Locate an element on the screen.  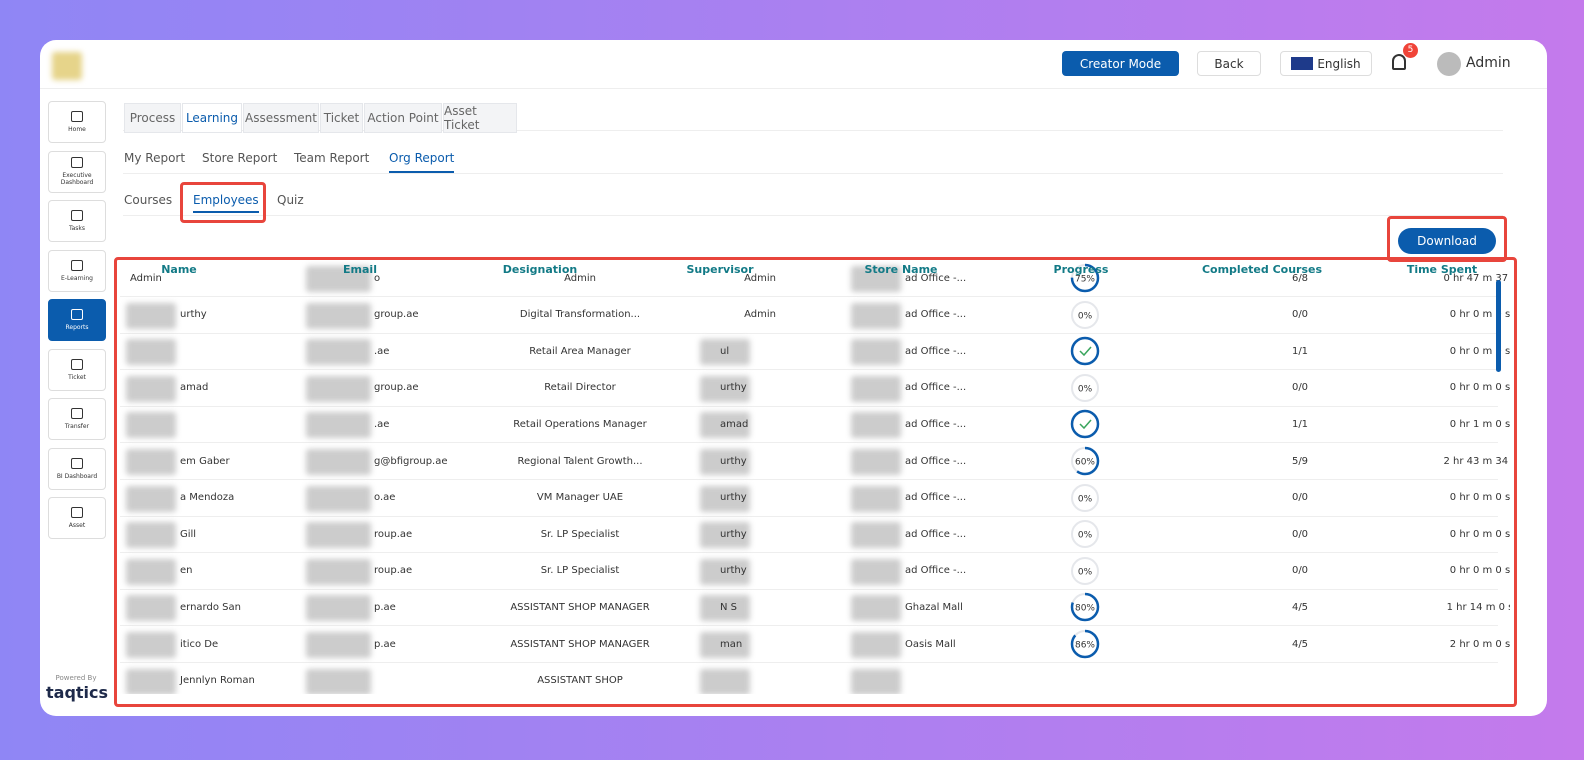
progress-text: 80% is located at coordinates (1085, 609).